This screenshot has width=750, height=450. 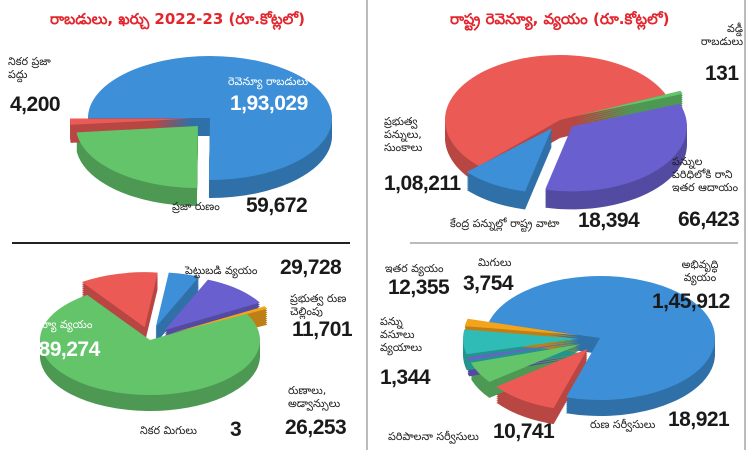 I want to click on chart-title-receipts: రాబడులు, ఖర్చు 2022-23 (రూ.కోట్లలో), so click(x=177, y=19).